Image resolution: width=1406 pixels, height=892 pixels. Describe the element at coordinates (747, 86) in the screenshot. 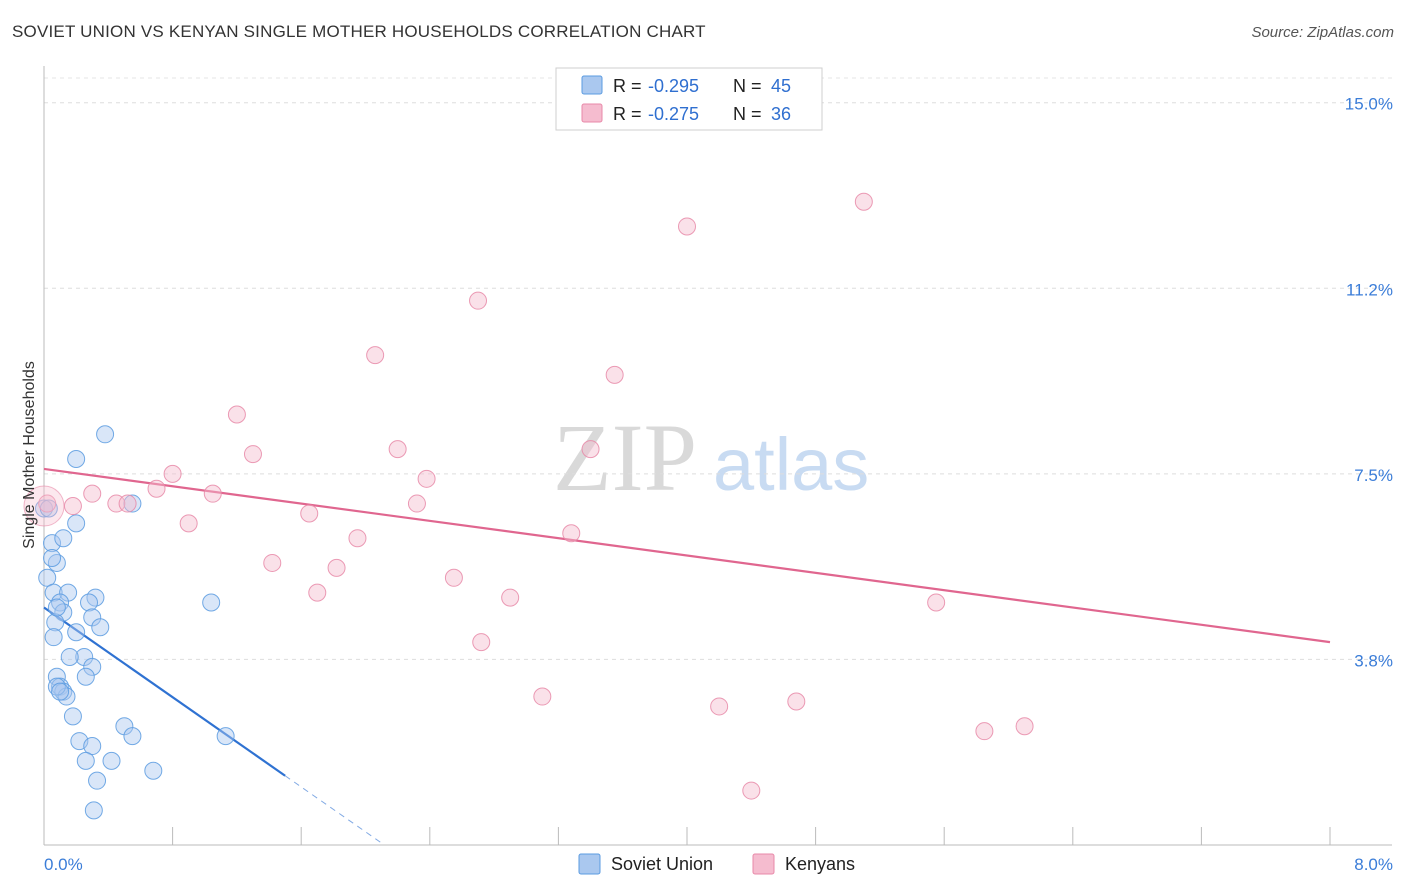

I see `legend-n-label-0: N =` at that location.